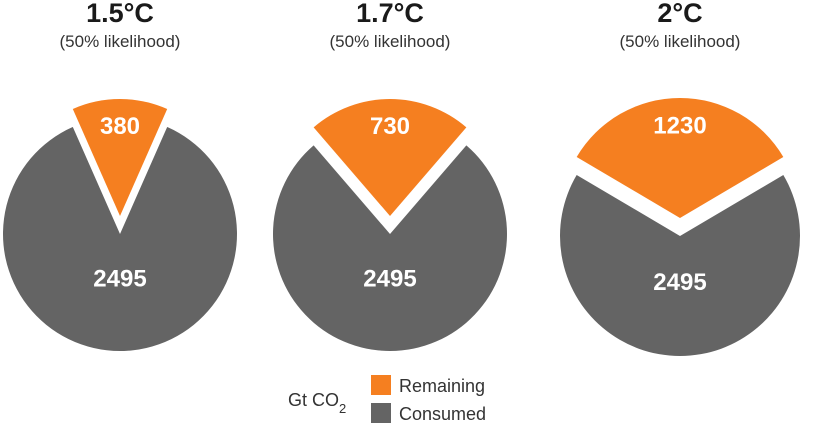 This screenshot has width=840, height=425. I want to click on legend-swatch-consumed, so click(381, 413).